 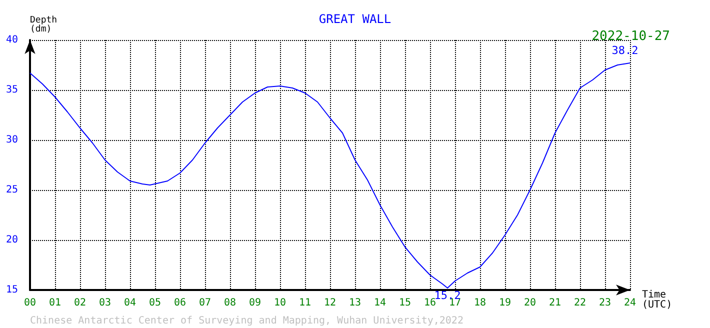 I want to click on y-tick-label: 40, so click(x=12, y=40).